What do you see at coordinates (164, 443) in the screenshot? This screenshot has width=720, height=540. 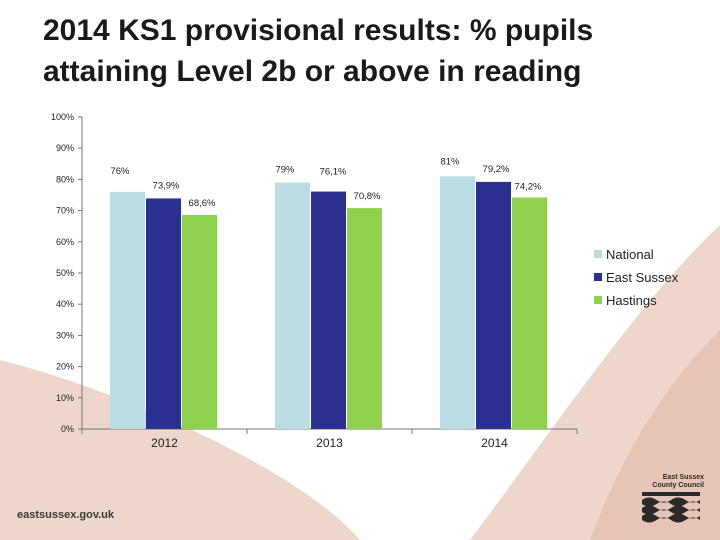 I see `x-category-label: 2012` at bounding box center [164, 443].